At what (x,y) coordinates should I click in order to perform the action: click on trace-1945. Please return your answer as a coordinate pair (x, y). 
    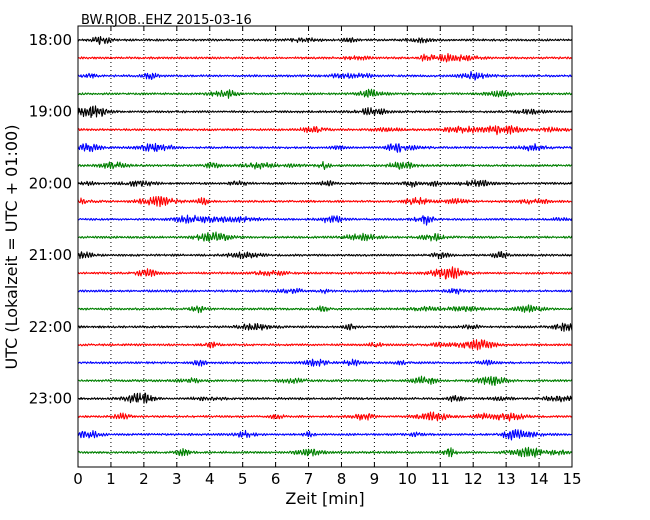
    Looking at the image, I should click on (325, 165).